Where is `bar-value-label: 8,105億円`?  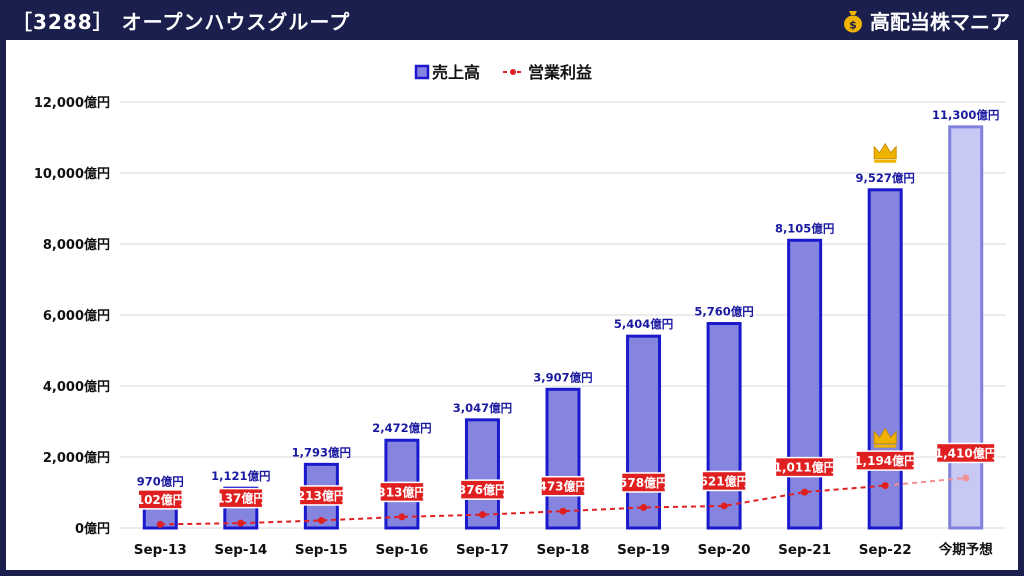 bar-value-label: 8,105億円 is located at coordinates (804, 228).